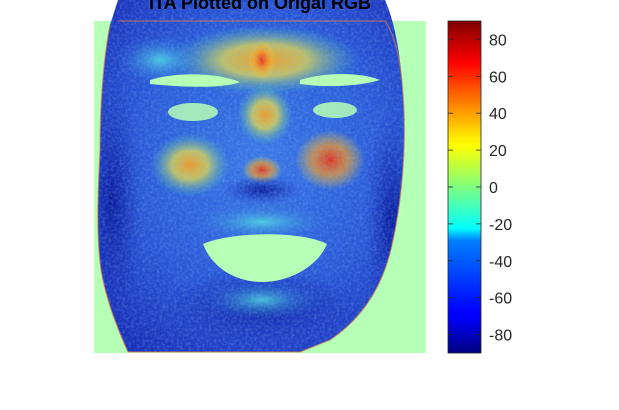 This screenshot has height=410, width=619. What do you see at coordinates (498, 40) in the screenshot?
I see `colorbar-tick-label: 80` at bounding box center [498, 40].